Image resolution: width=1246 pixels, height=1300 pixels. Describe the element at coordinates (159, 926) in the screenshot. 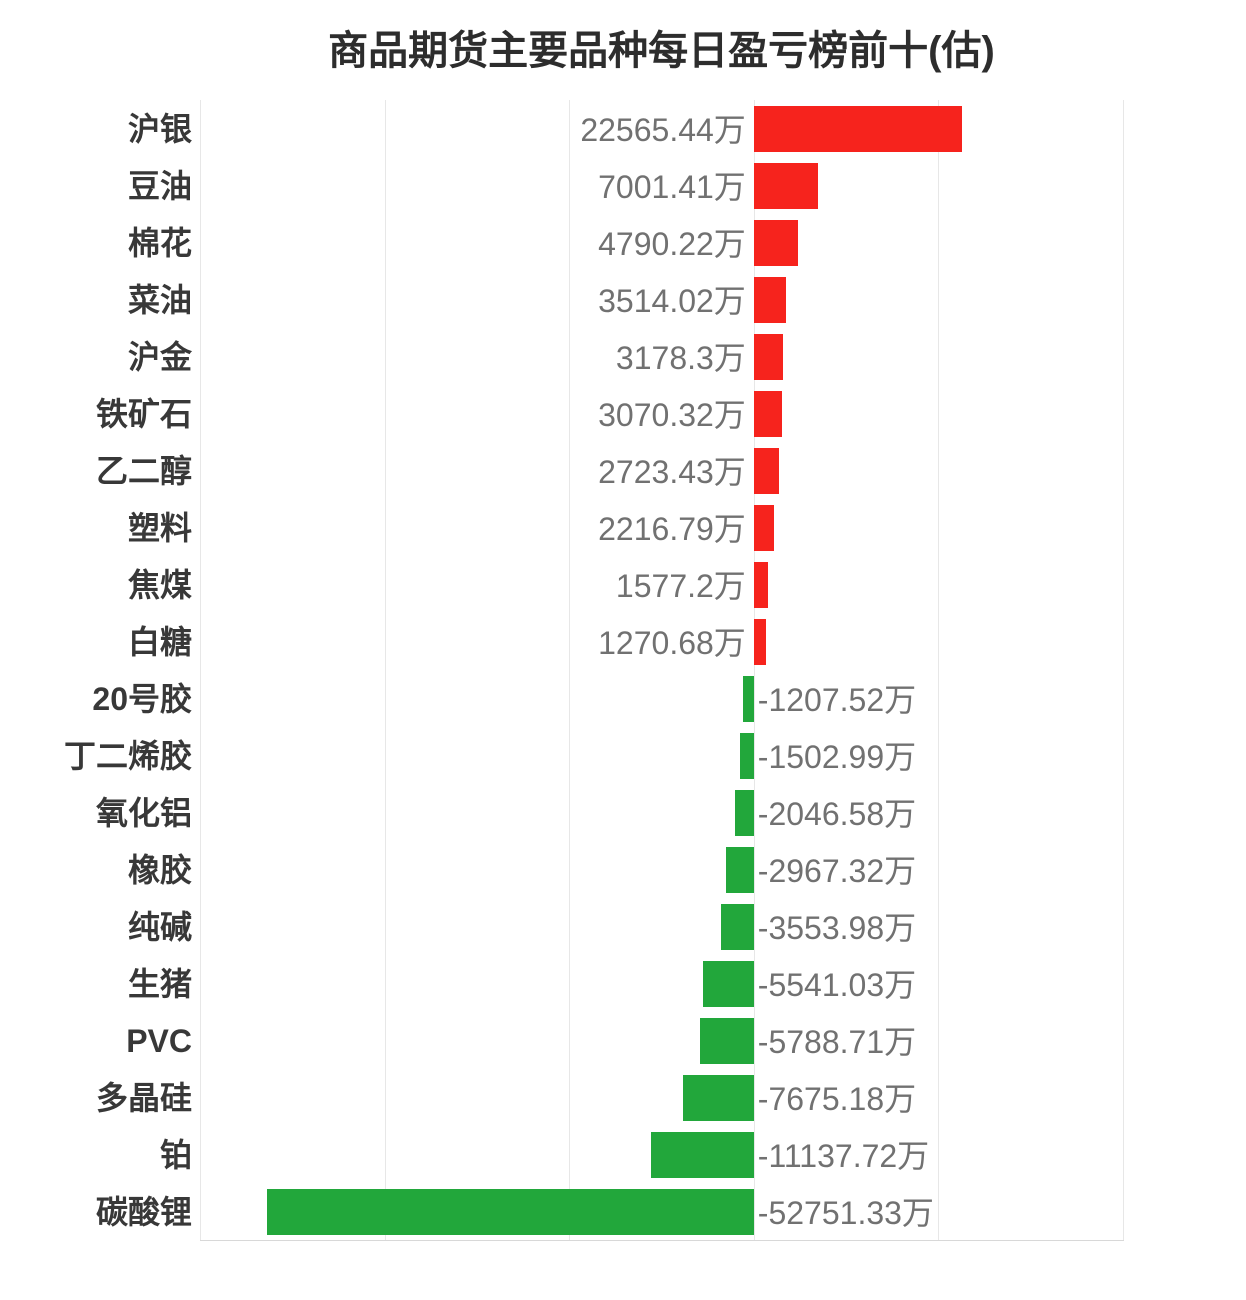

I see `category-label: 纯碱` at that location.